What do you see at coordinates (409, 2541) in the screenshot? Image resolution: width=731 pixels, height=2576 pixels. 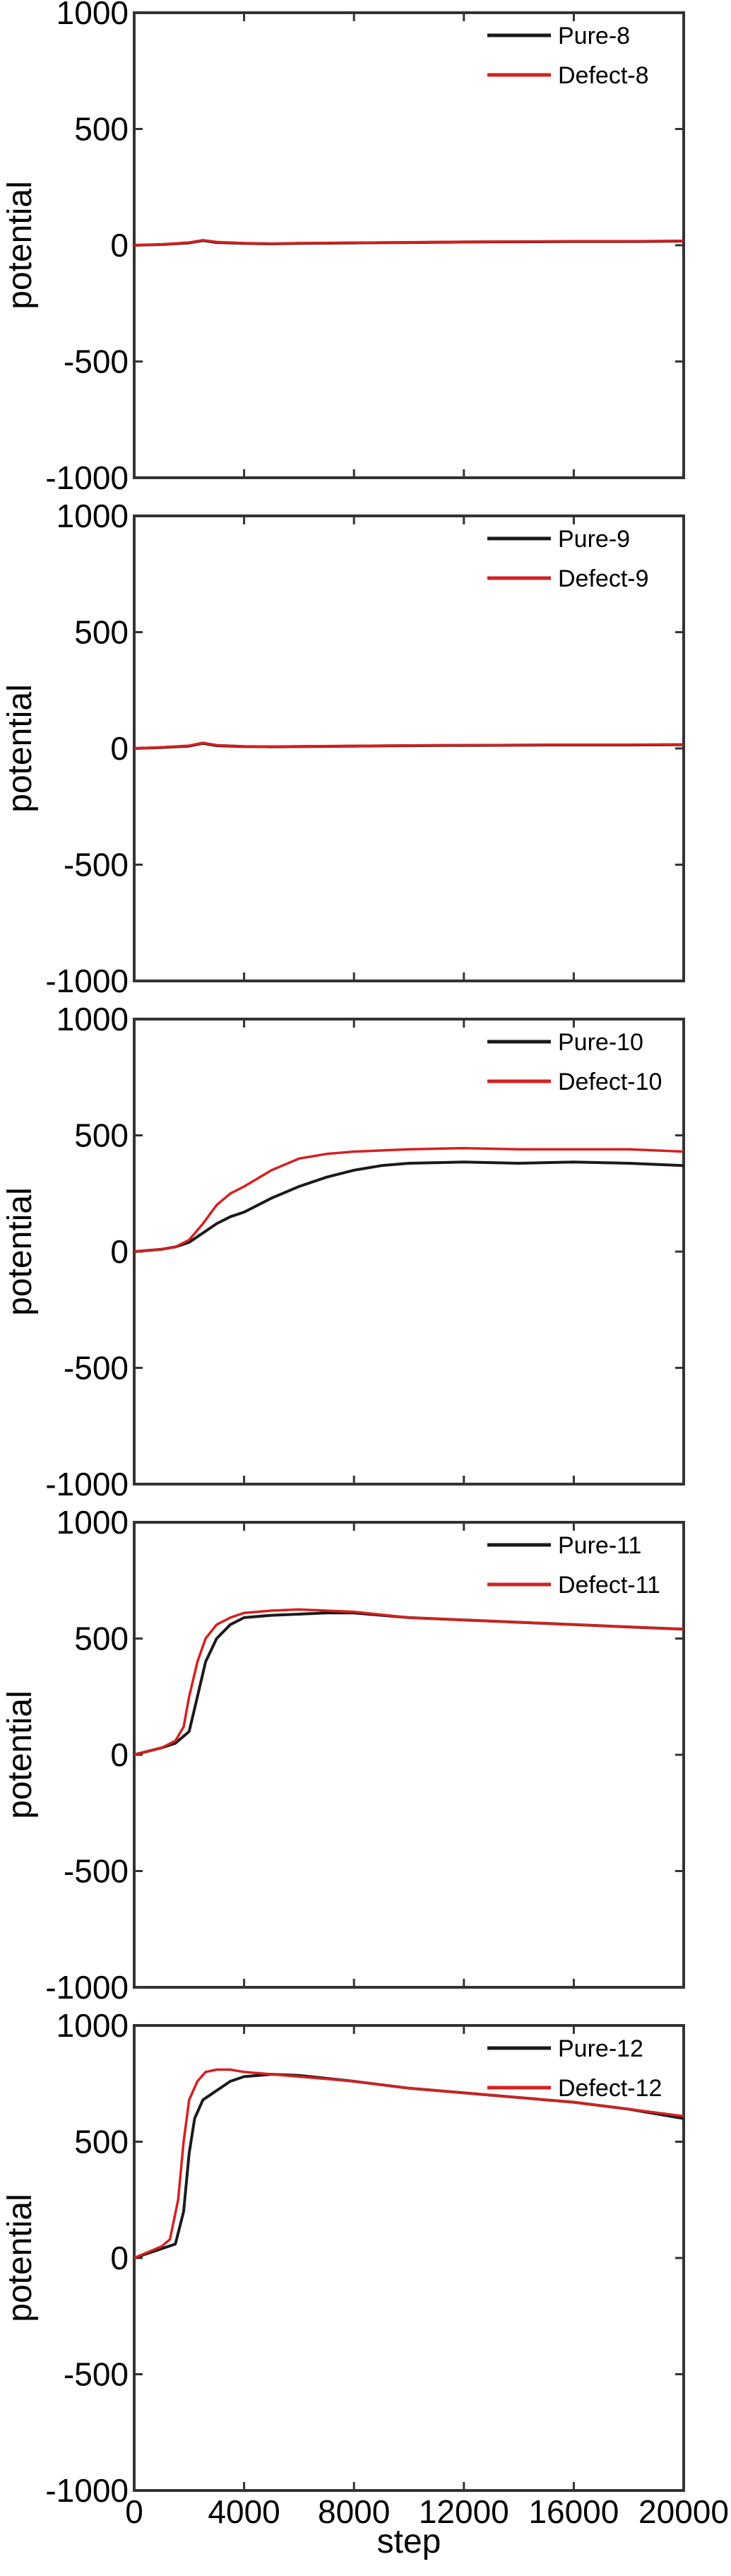 I see `x-axis-label: step` at bounding box center [409, 2541].